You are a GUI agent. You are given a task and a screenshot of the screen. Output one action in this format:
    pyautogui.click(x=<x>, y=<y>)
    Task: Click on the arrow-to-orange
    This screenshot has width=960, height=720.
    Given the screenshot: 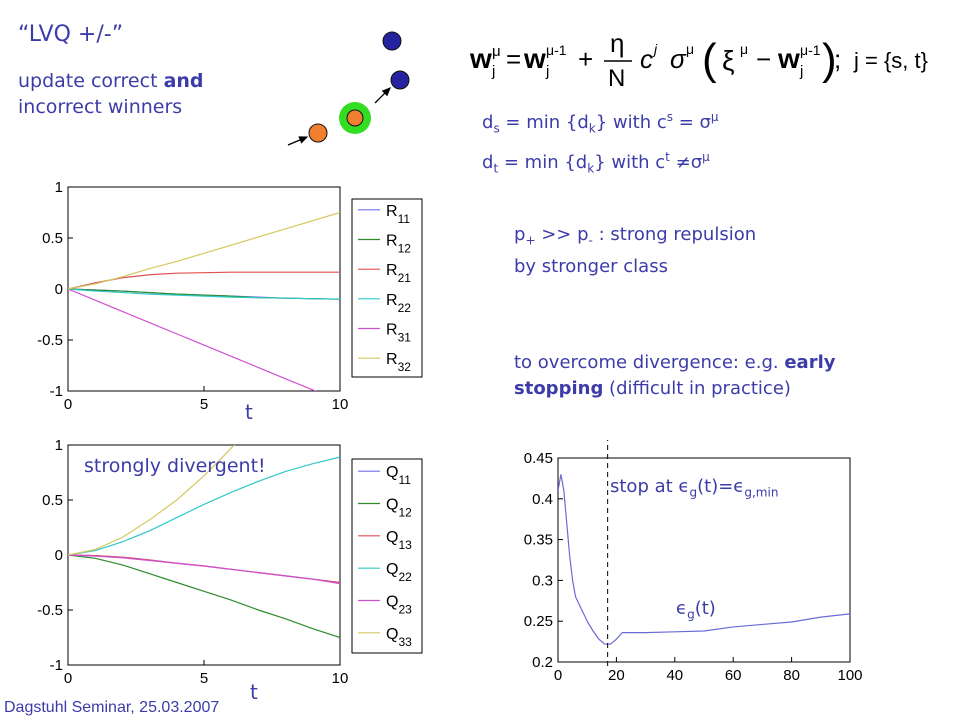 What is the action you would take?
    pyautogui.click(x=298, y=141)
    